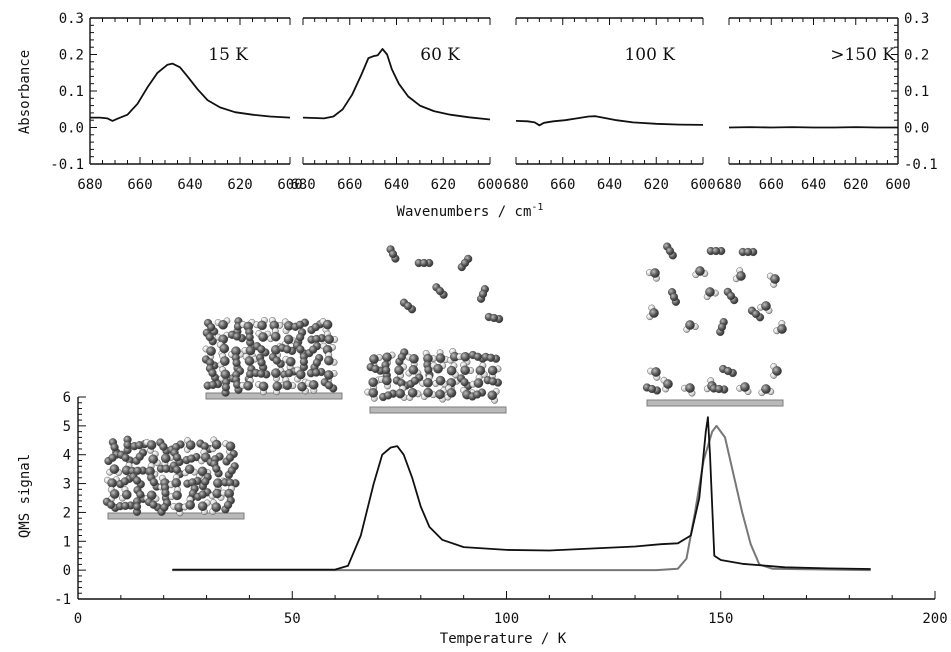  What do you see at coordinates (489, 185) in the screenshot?
I see `spectrum-x-tick-label: 600` at bounding box center [489, 185].